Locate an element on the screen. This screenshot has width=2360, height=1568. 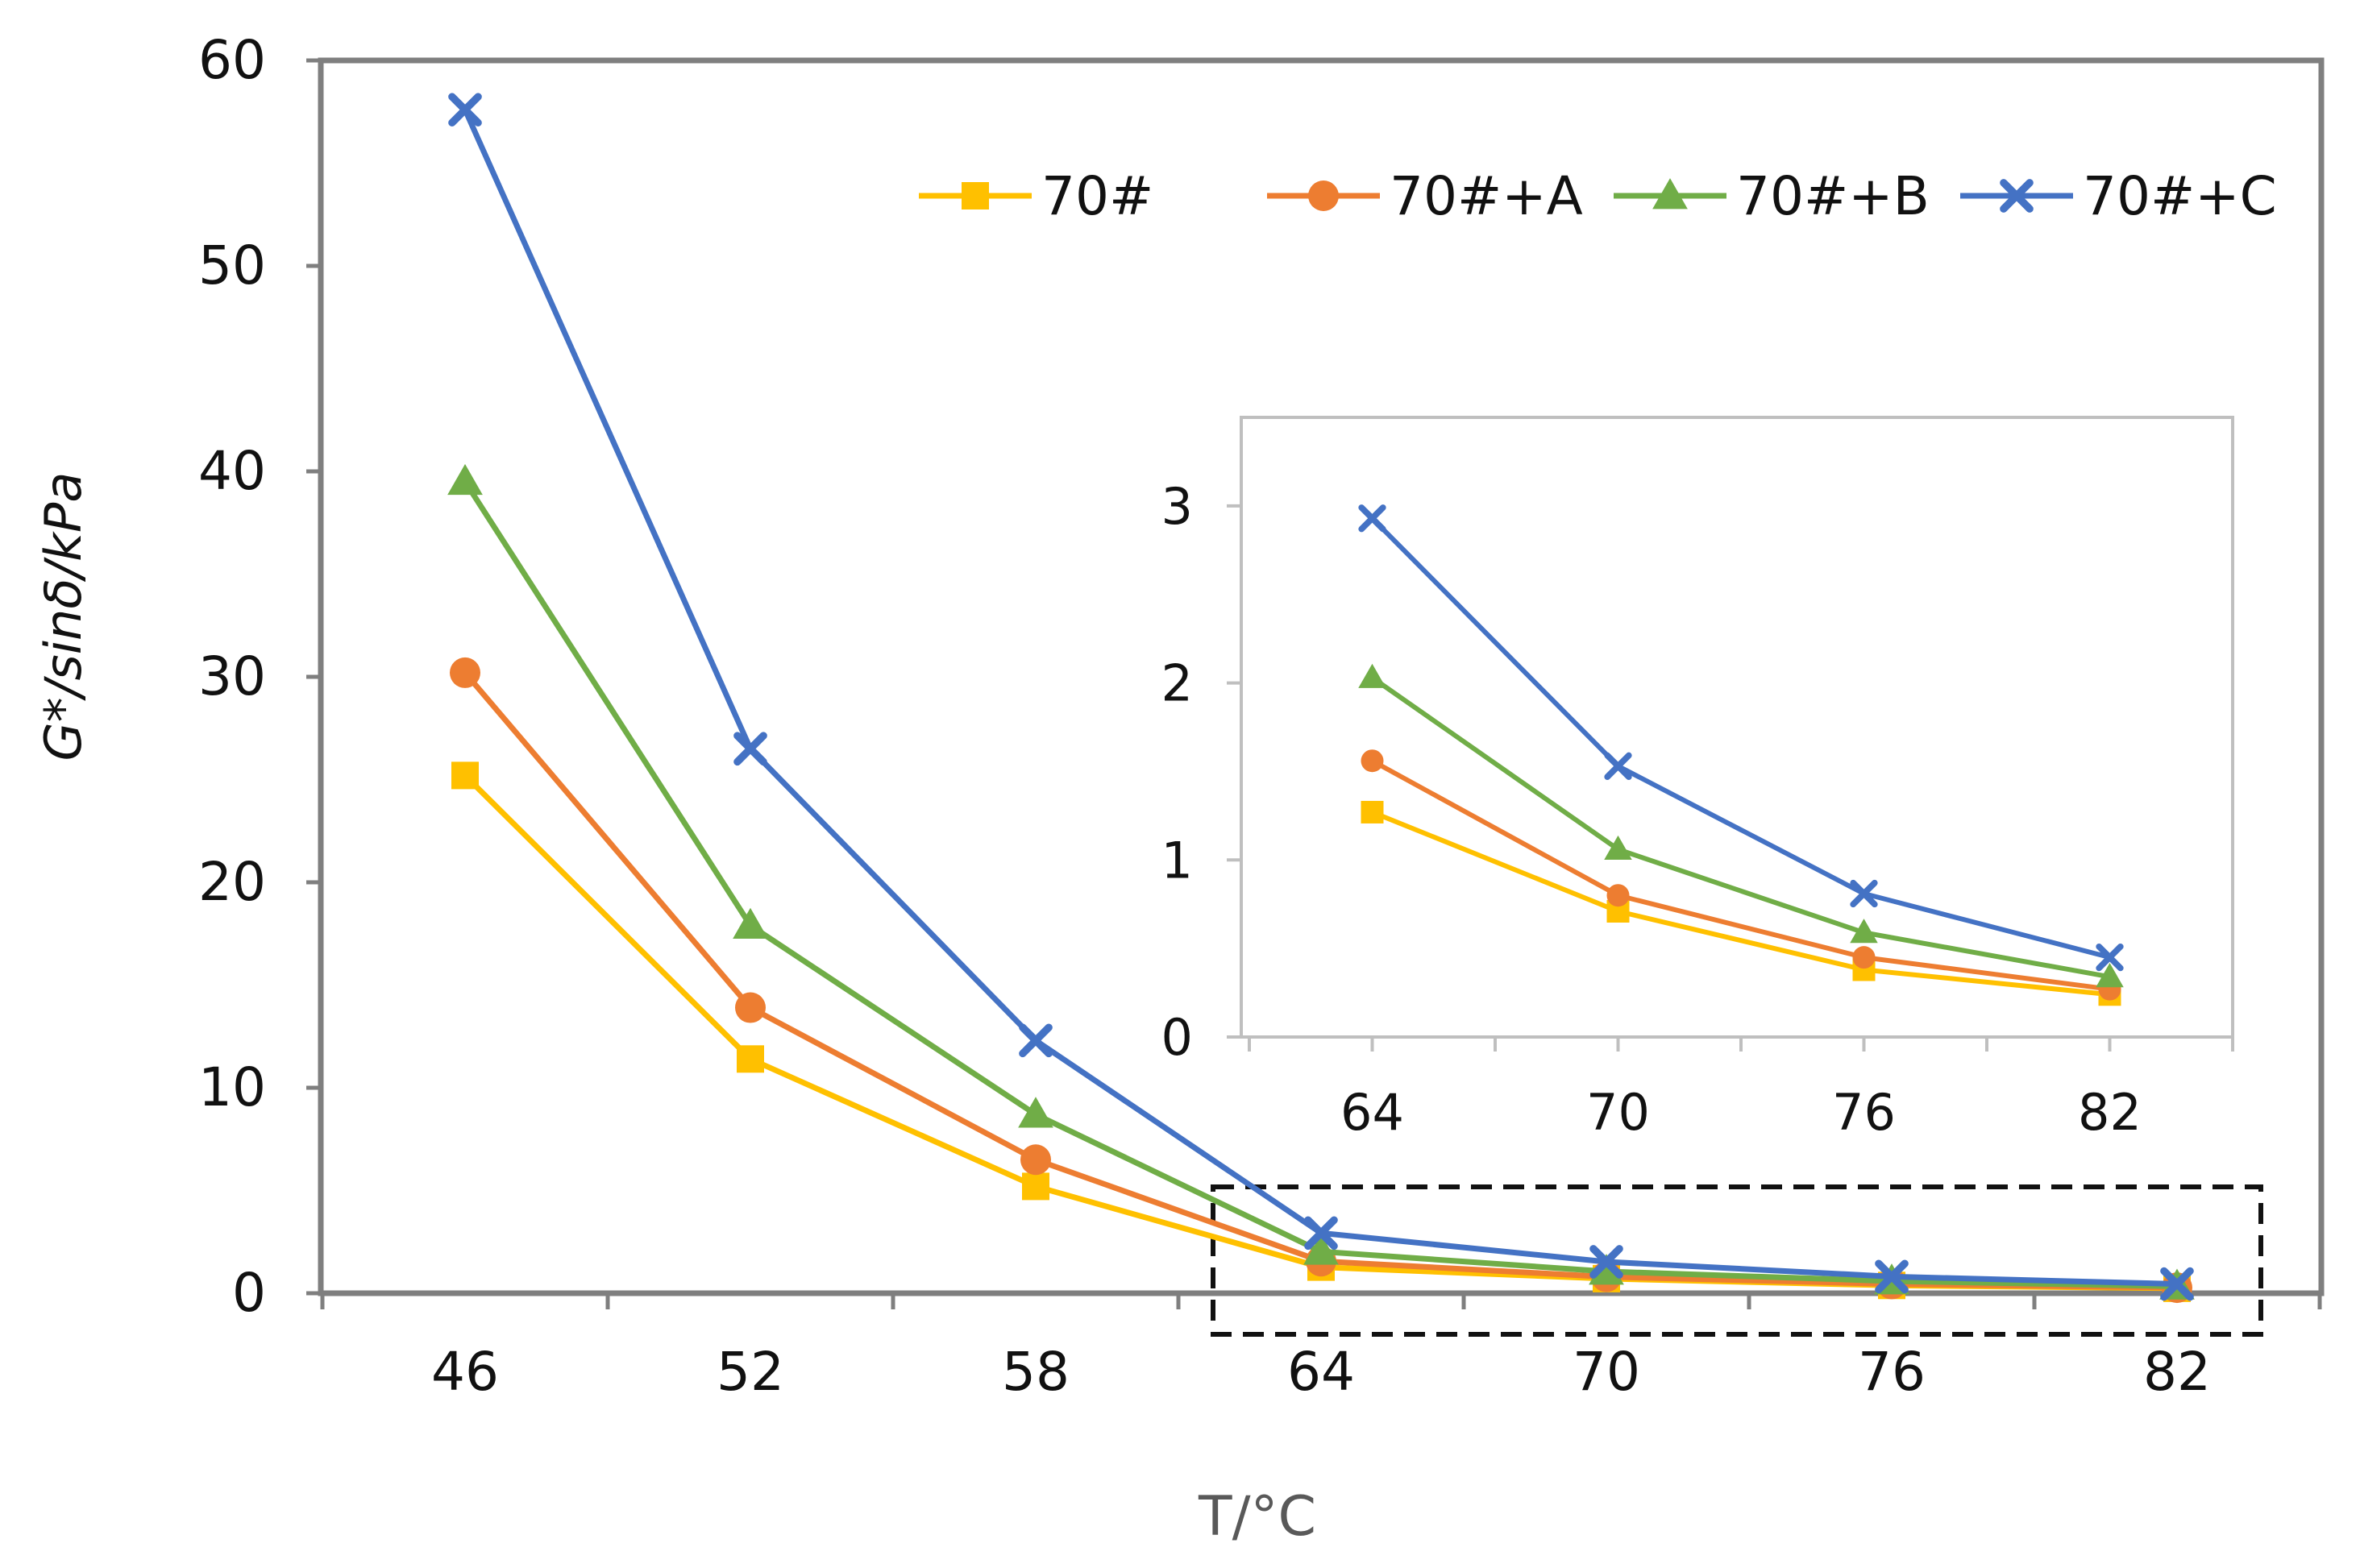
main-x-tick-label: 82 is located at coordinates (2177, 1372).